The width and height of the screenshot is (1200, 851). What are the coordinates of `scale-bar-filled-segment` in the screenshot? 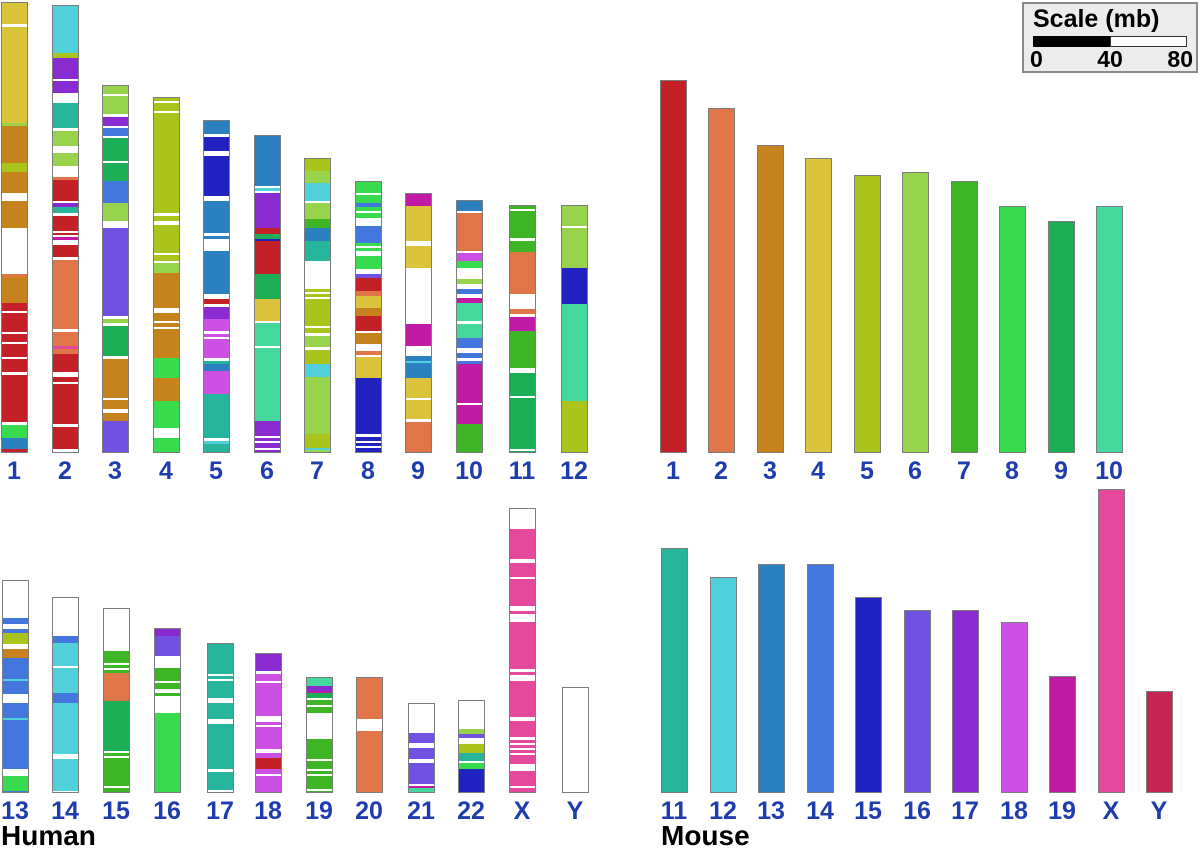 It's located at (1071, 41).